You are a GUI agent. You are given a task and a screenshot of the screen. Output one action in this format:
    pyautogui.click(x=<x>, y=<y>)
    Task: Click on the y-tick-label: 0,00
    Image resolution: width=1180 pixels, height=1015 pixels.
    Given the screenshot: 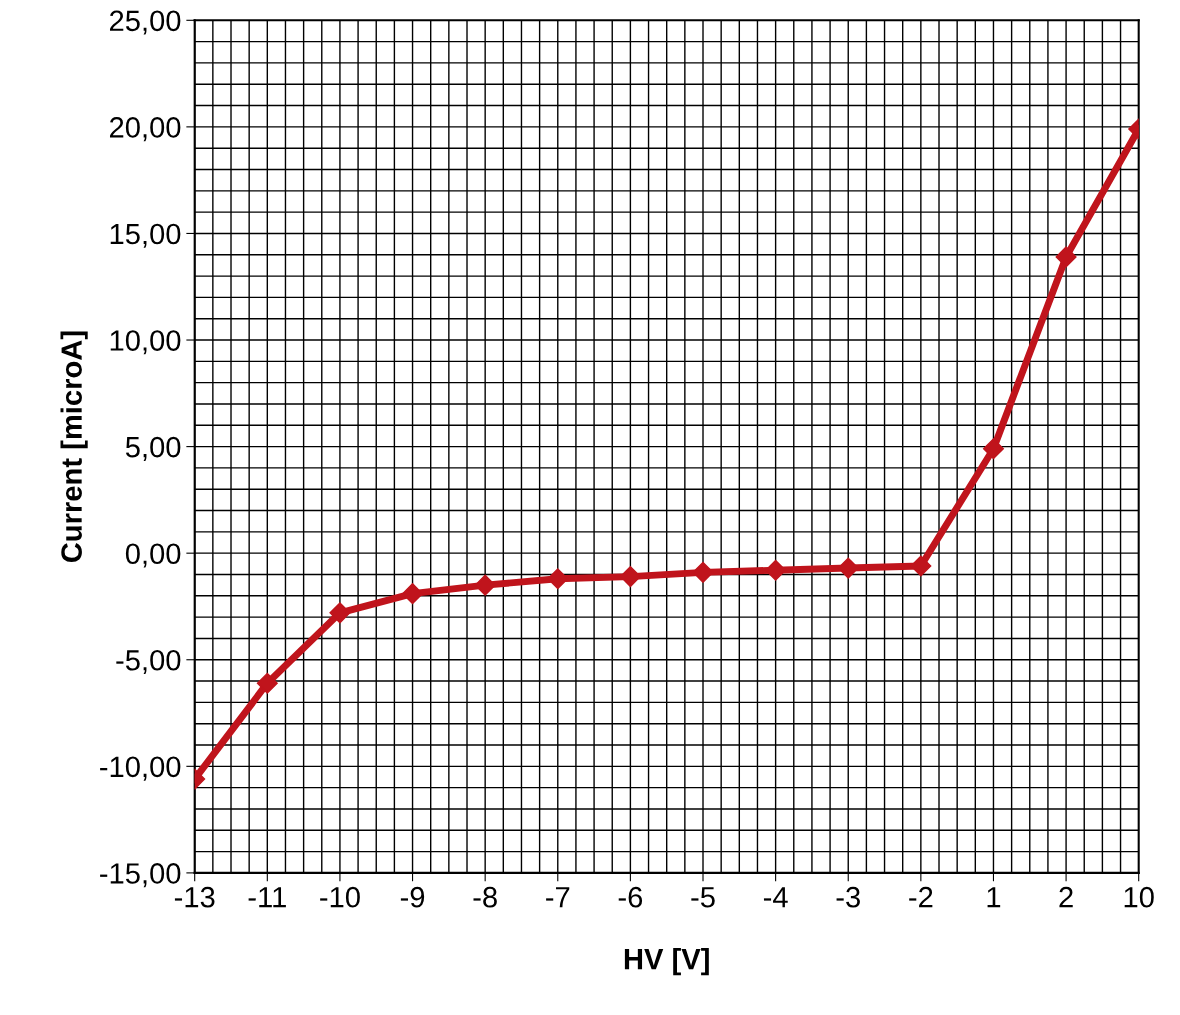 What is the action you would take?
    pyautogui.click(x=153, y=555)
    